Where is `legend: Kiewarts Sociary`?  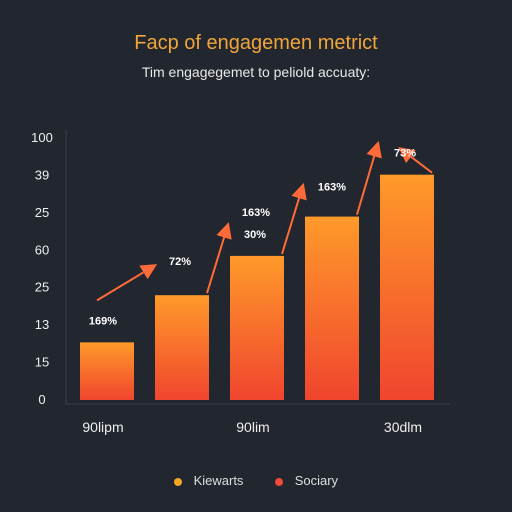 legend: Kiewarts Sociary is located at coordinates (256, 480).